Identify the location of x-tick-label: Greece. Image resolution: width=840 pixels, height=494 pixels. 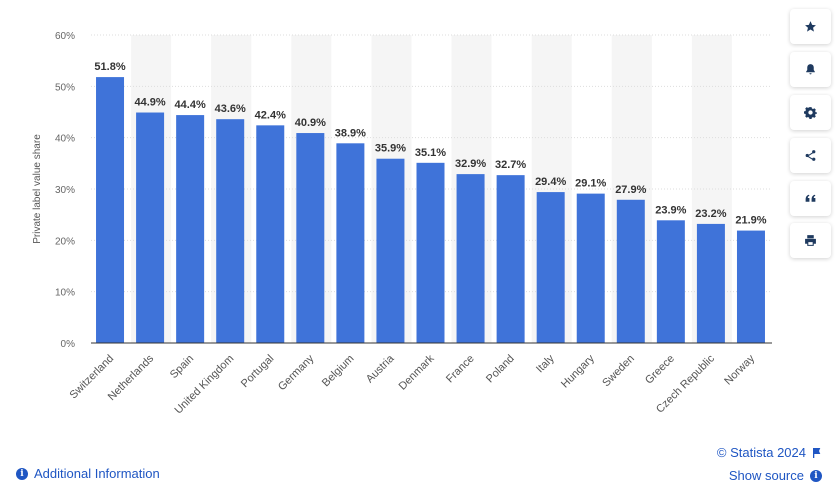
(660, 370).